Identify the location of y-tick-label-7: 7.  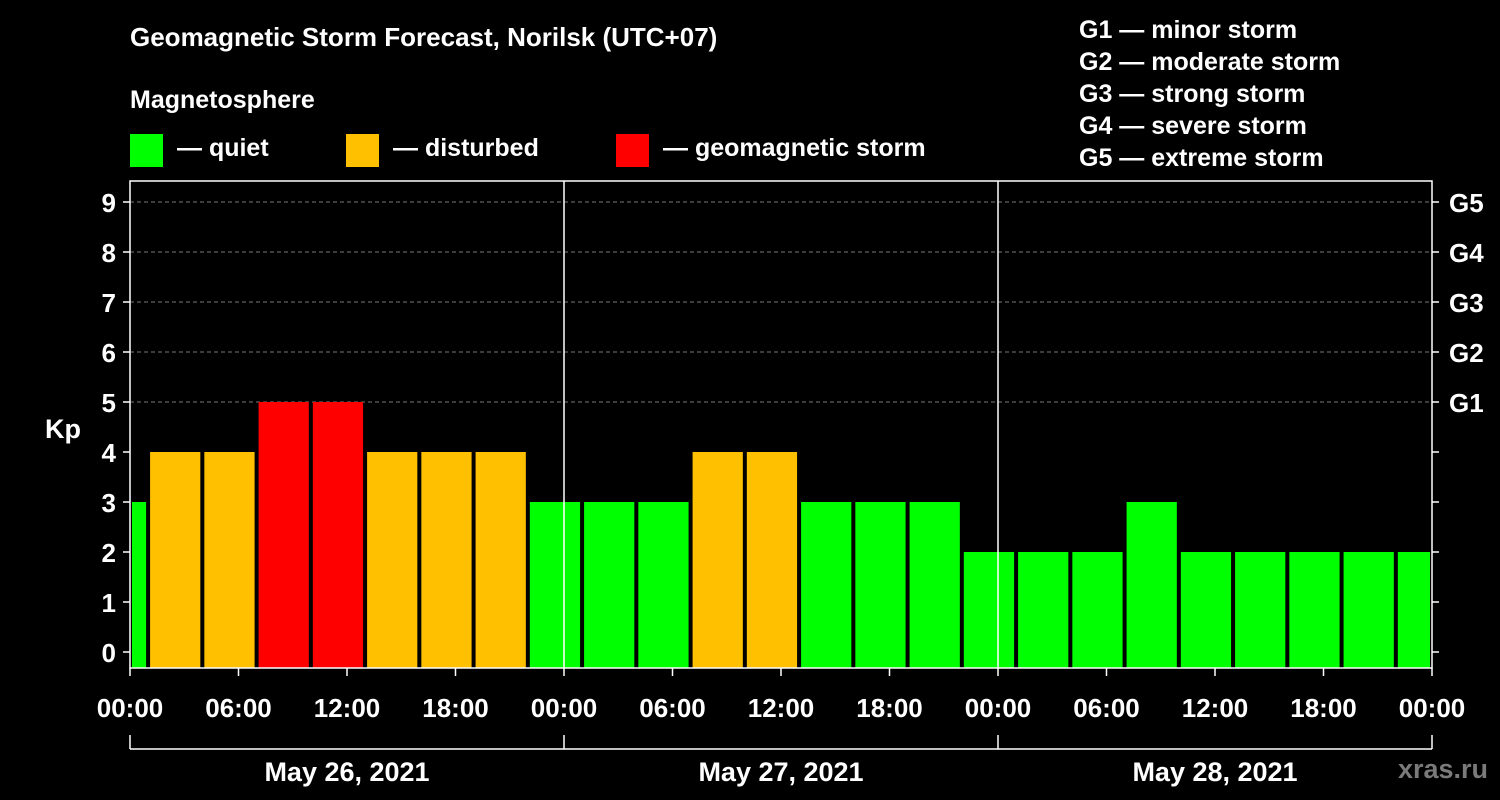
(109, 303).